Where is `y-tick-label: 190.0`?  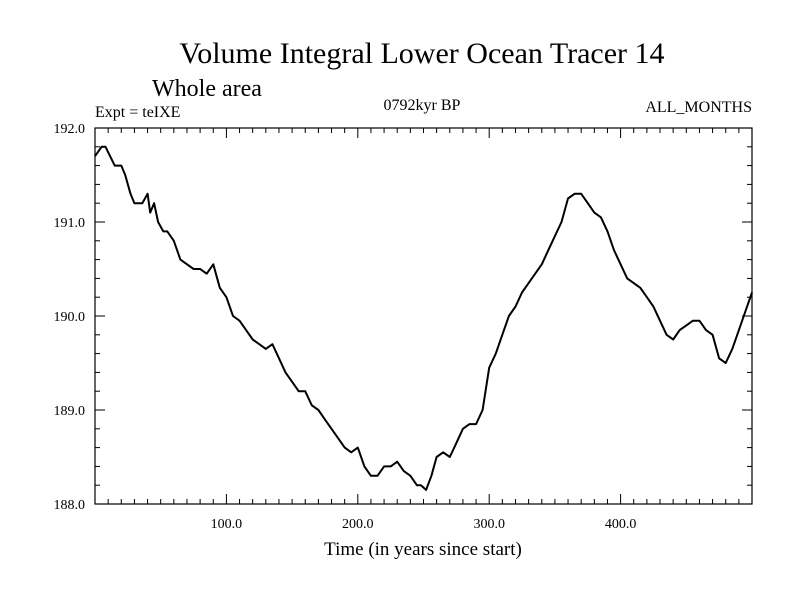 y-tick-label: 190.0 is located at coordinates (70, 317).